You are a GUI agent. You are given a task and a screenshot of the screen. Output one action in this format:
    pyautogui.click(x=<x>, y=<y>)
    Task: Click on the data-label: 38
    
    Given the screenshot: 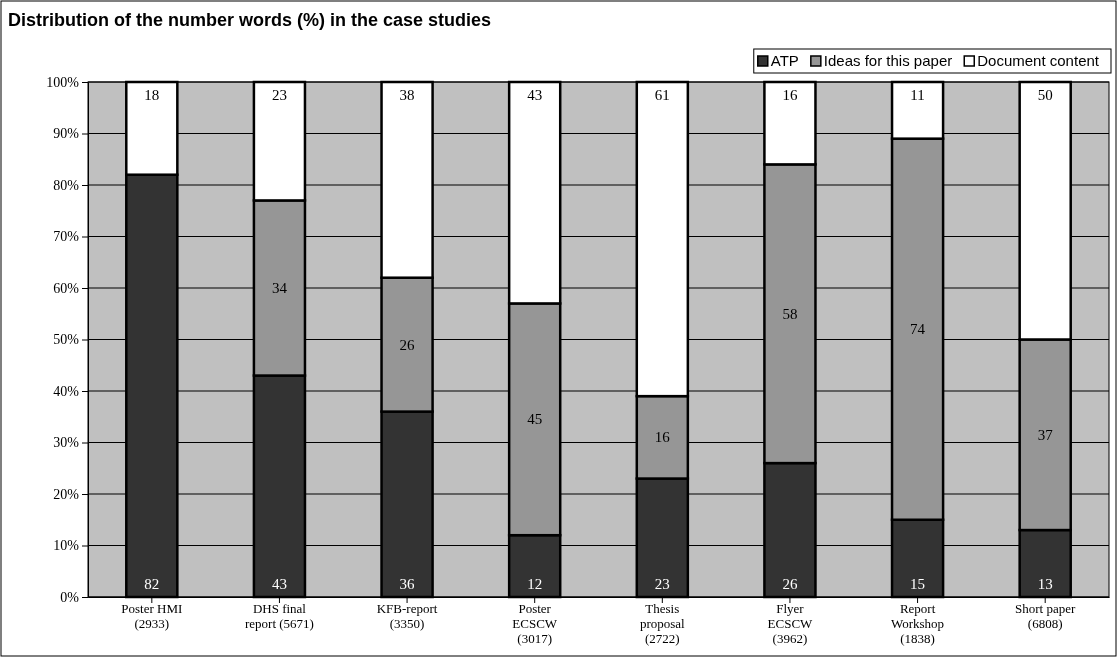 What is the action you would take?
    pyautogui.click(x=407, y=95)
    